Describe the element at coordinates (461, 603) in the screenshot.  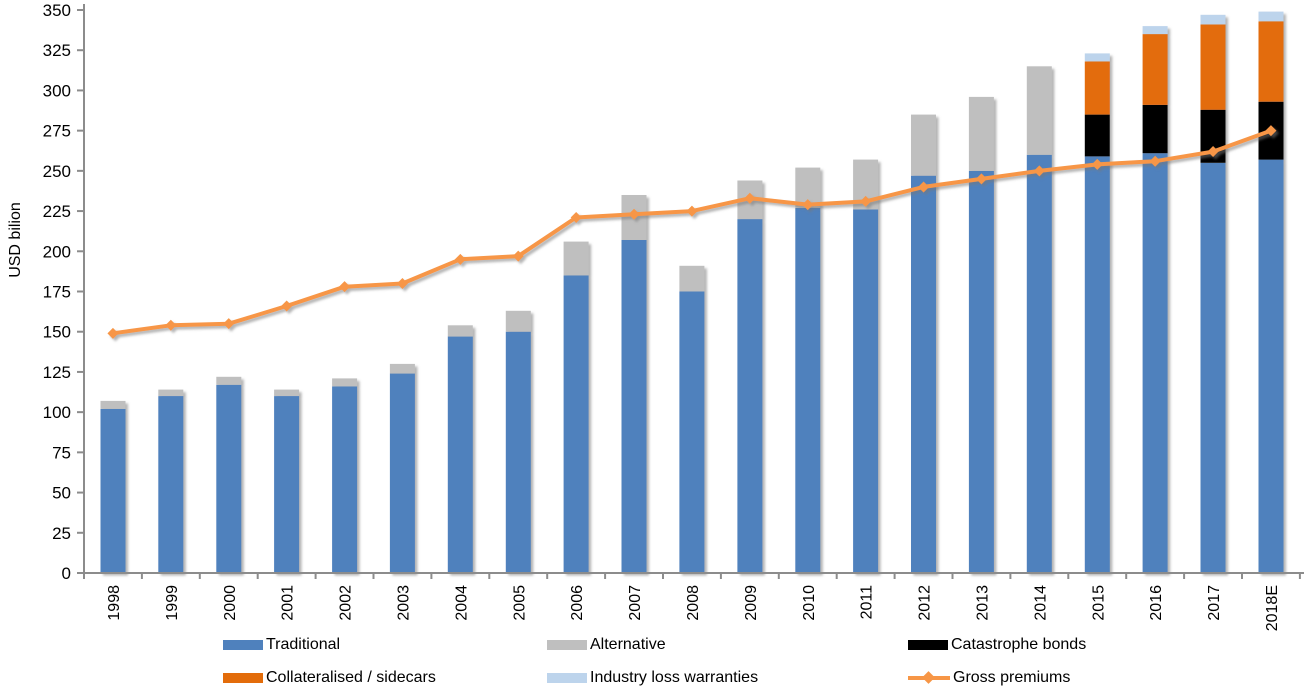
I see `x-tick-label: 2004` at that location.